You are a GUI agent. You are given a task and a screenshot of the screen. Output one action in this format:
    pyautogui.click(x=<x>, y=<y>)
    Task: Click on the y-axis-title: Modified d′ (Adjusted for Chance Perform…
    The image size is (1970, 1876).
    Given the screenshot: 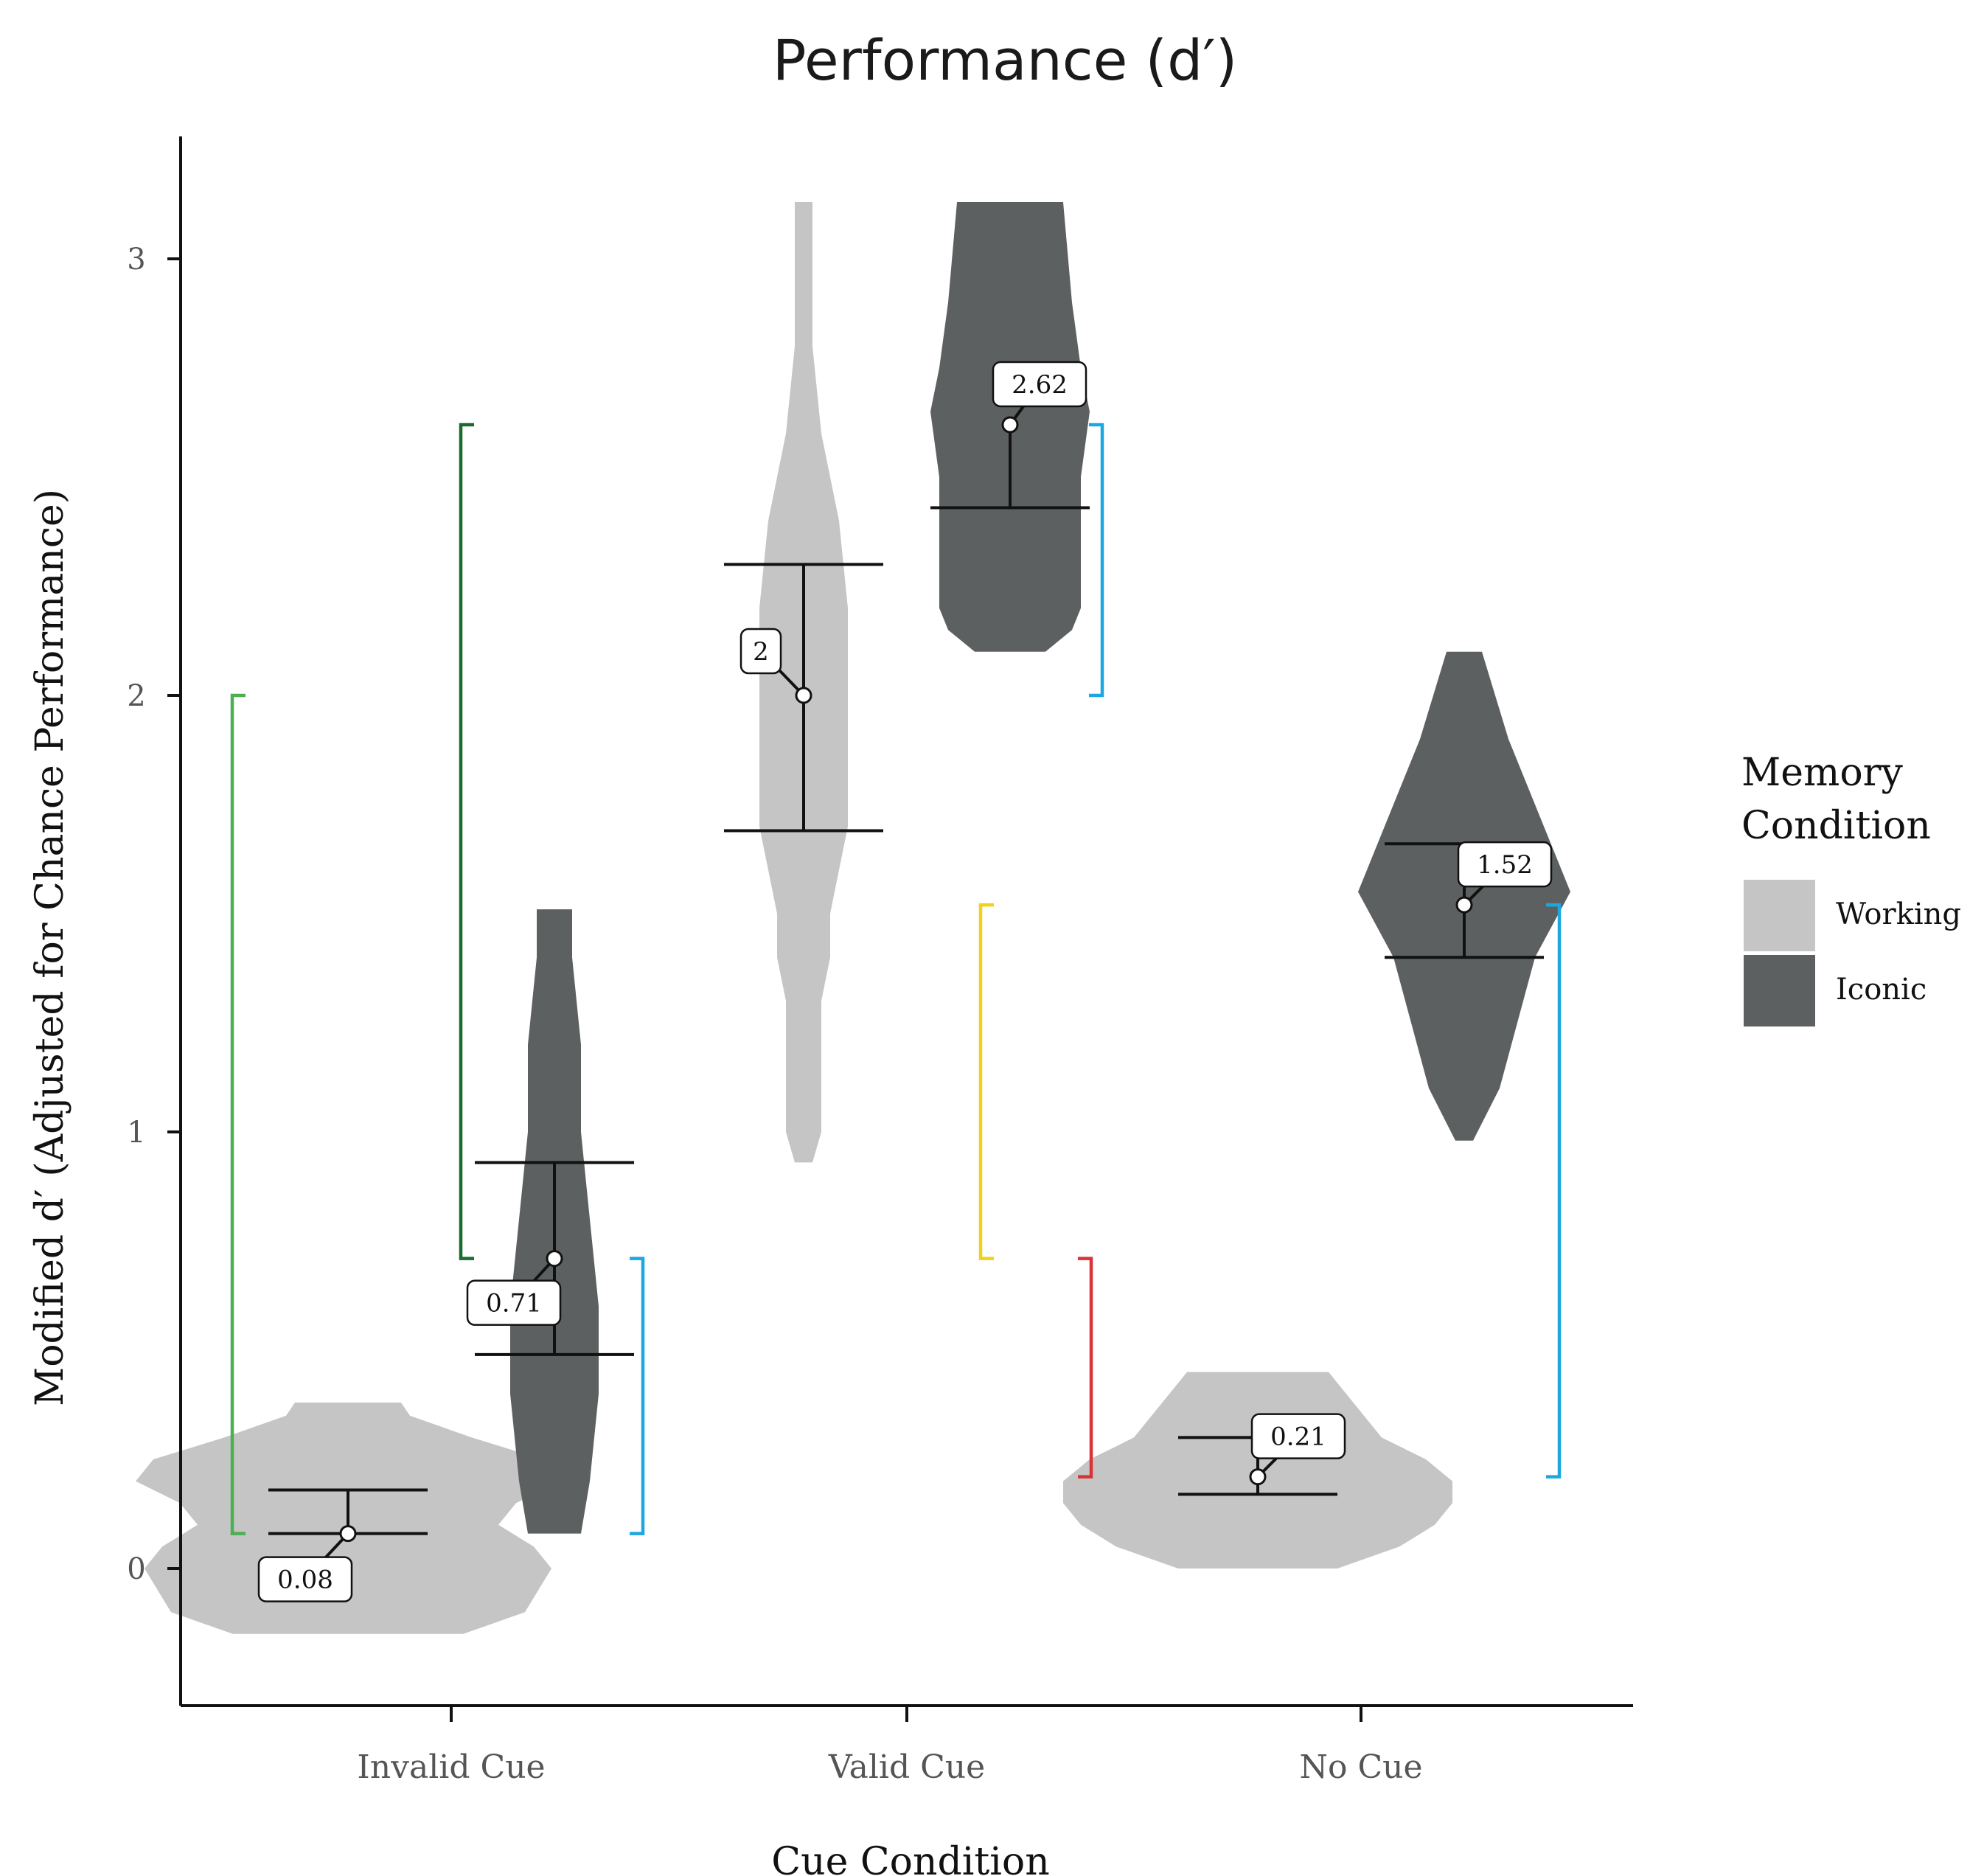 What is the action you would take?
    pyautogui.click(x=50, y=948)
    